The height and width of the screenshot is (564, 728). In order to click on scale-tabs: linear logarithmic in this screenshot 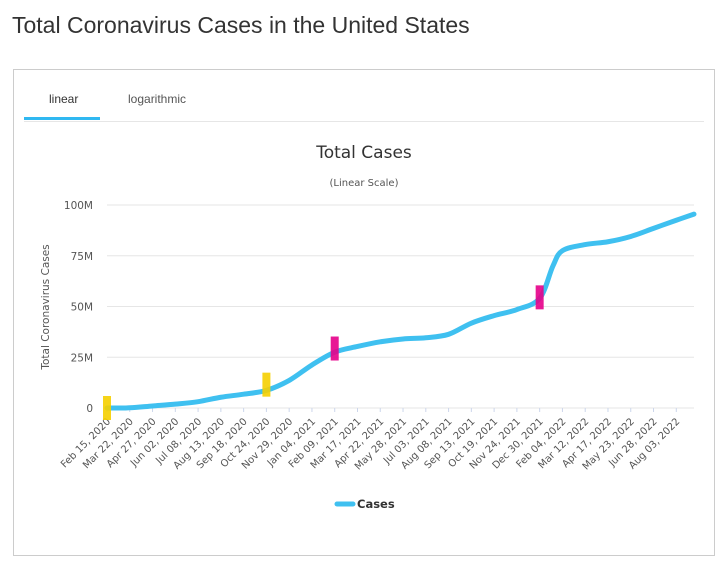, I will do `click(364, 96)`.